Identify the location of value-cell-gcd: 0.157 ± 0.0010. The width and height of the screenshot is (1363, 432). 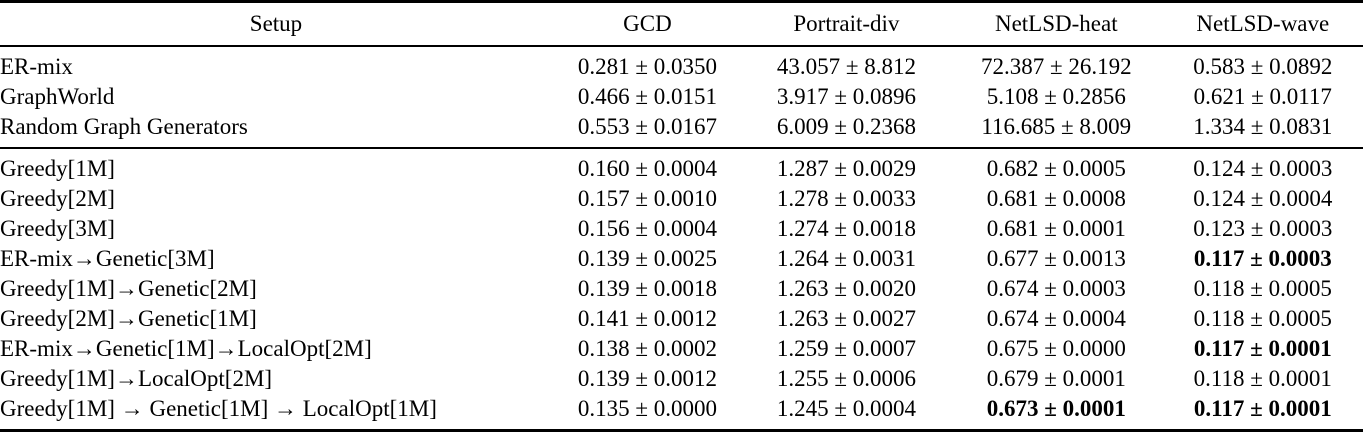
(647, 198).